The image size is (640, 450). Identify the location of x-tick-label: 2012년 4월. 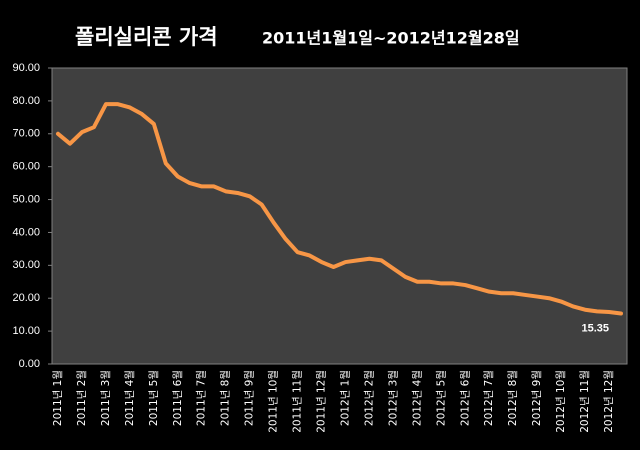
(417, 398).